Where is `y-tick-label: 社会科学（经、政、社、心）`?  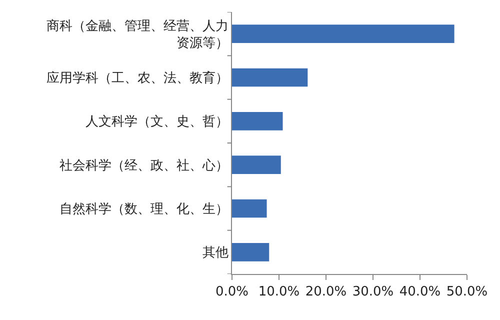 y-tick-label: 社会科学（经、政、社、心） is located at coordinates (143, 165).